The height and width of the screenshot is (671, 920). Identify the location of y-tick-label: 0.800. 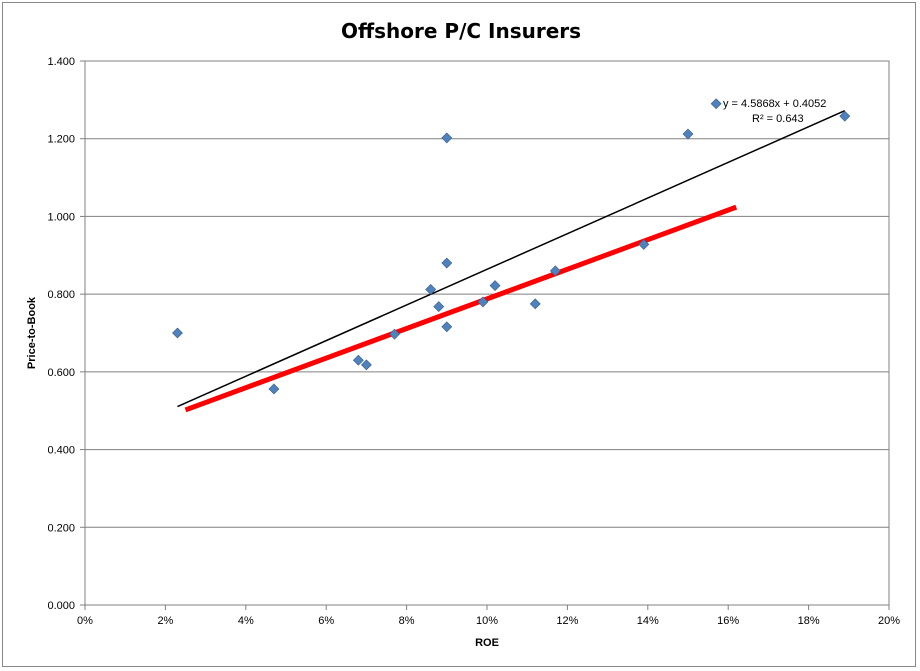
(61, 295).